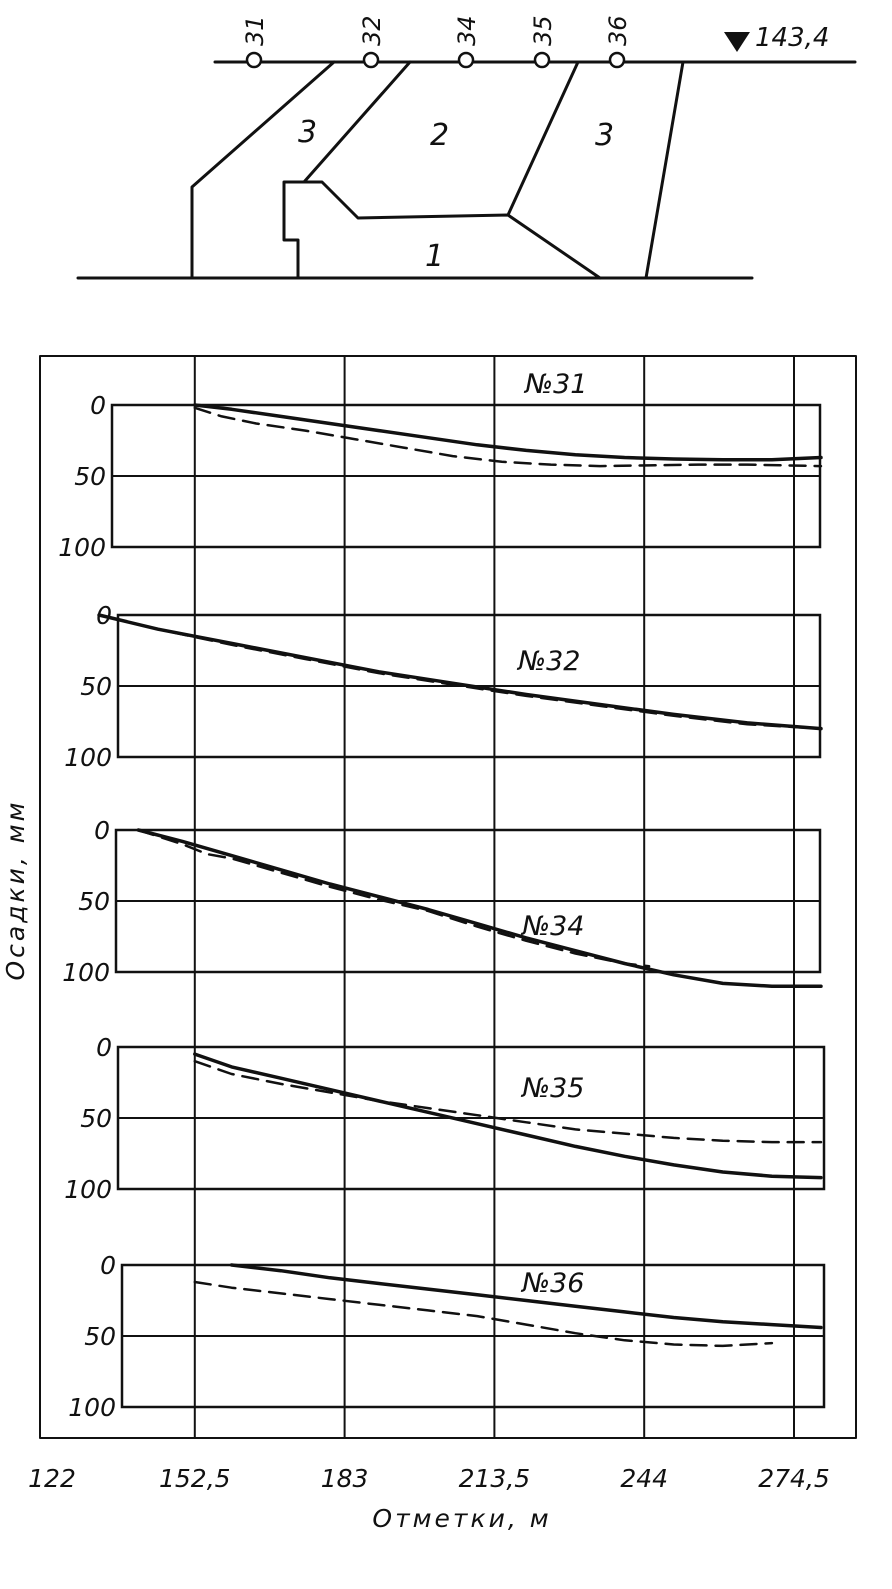 The width and height of the screenshot is (892, 1589). What do you see at coordinates (664, 170) in the screenshot?
I see `downstream-face` at bounding box center [664, 170].